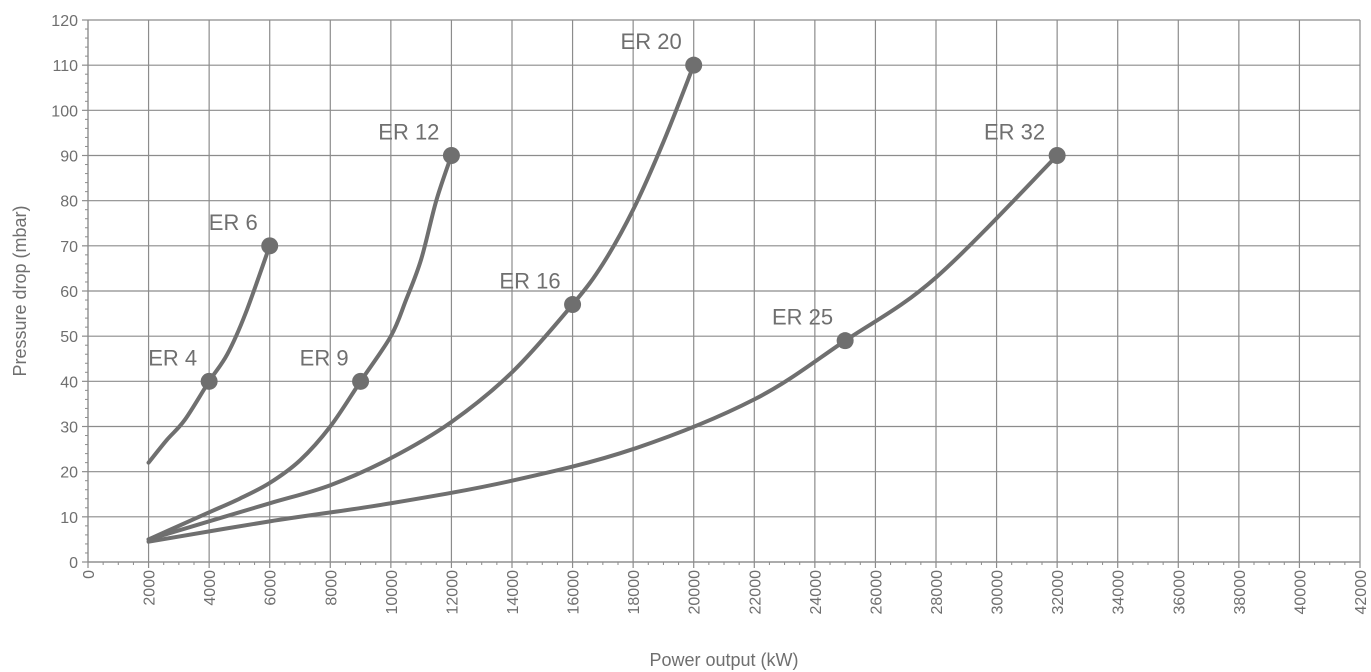  Describe the element at coordinates (271, 588) in the screenshot. I see `x-tick-label: 6000` at that location.